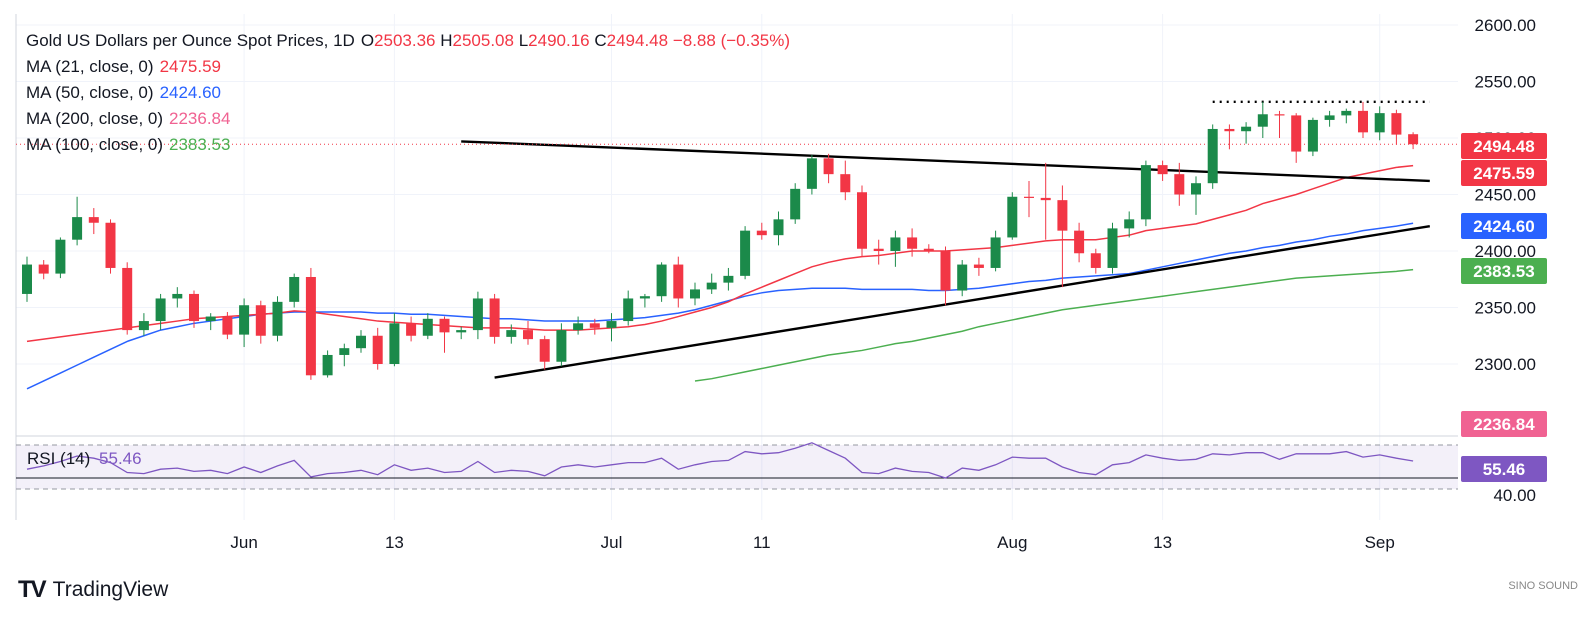  What do you see at coordinates (731, 40) in the screenshot?
I see `change-value: −8.88 (−0.35%)` at bounding box center [731, 40].